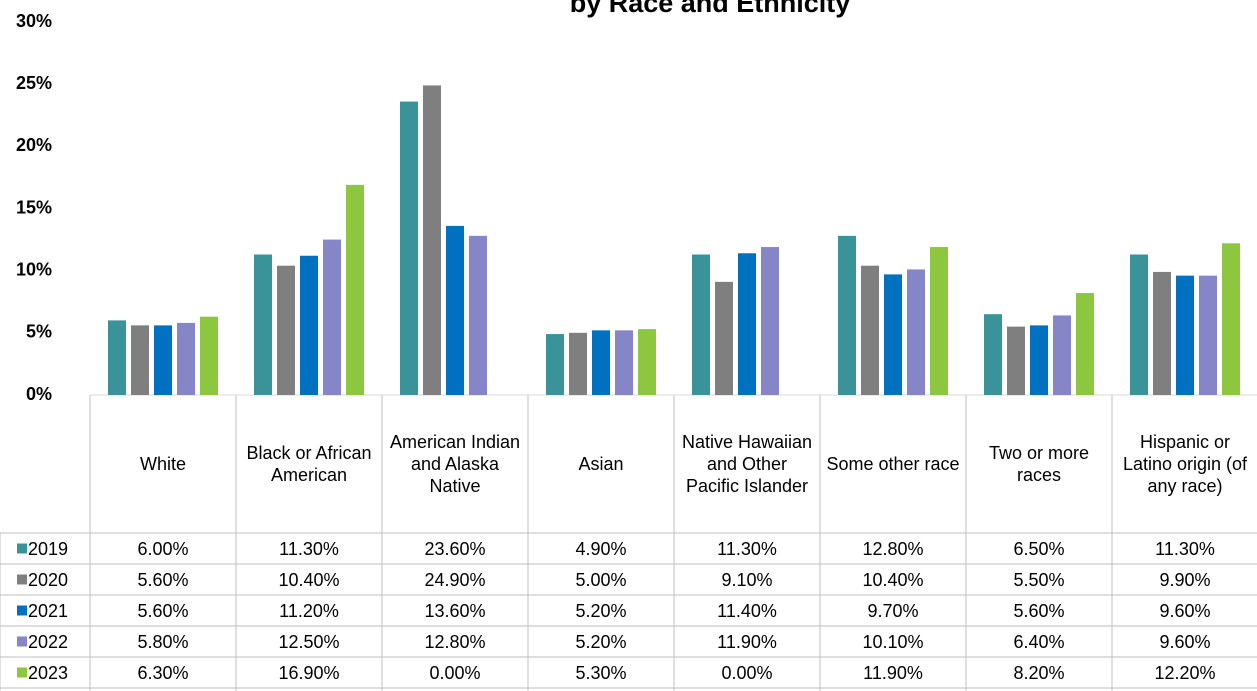 The image size is (1257, 691). What do you see at coordinates (48, 548) in the screenshot?
I see `legend-label: 2019` at bounding box center [48, 548].